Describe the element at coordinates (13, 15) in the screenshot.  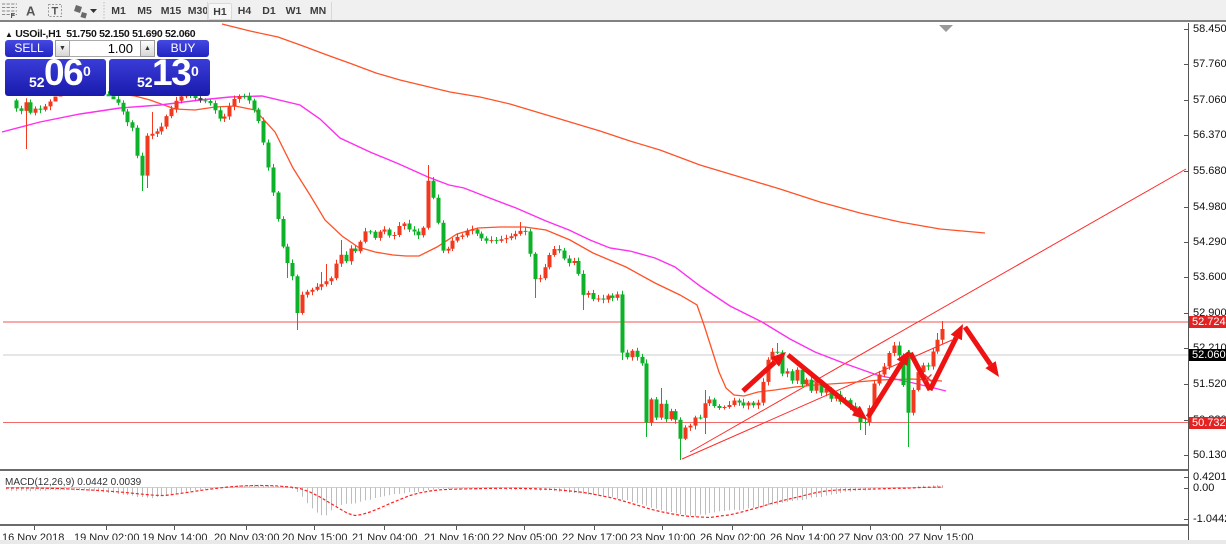
I see `svg-text: F` at that location.